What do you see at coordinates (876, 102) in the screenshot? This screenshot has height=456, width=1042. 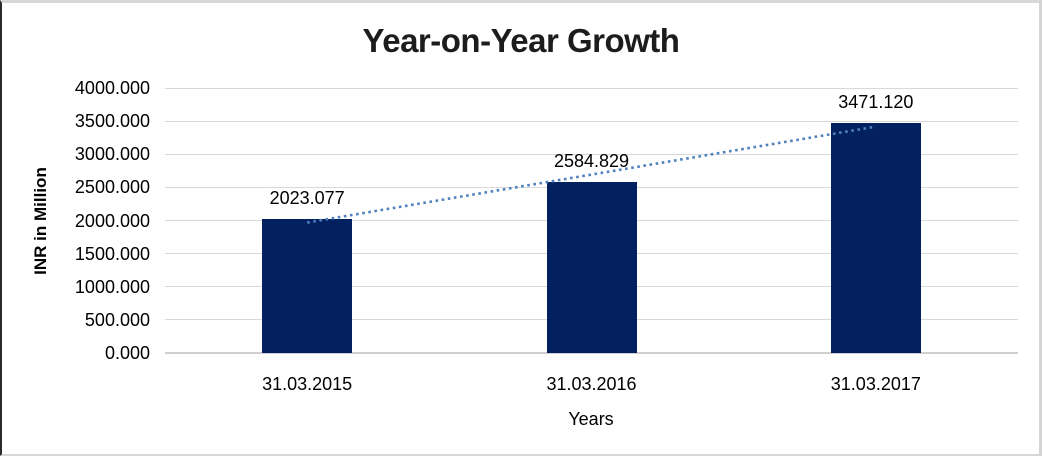 I see `data-label: 3471.120` at bounding box center [876, 102].